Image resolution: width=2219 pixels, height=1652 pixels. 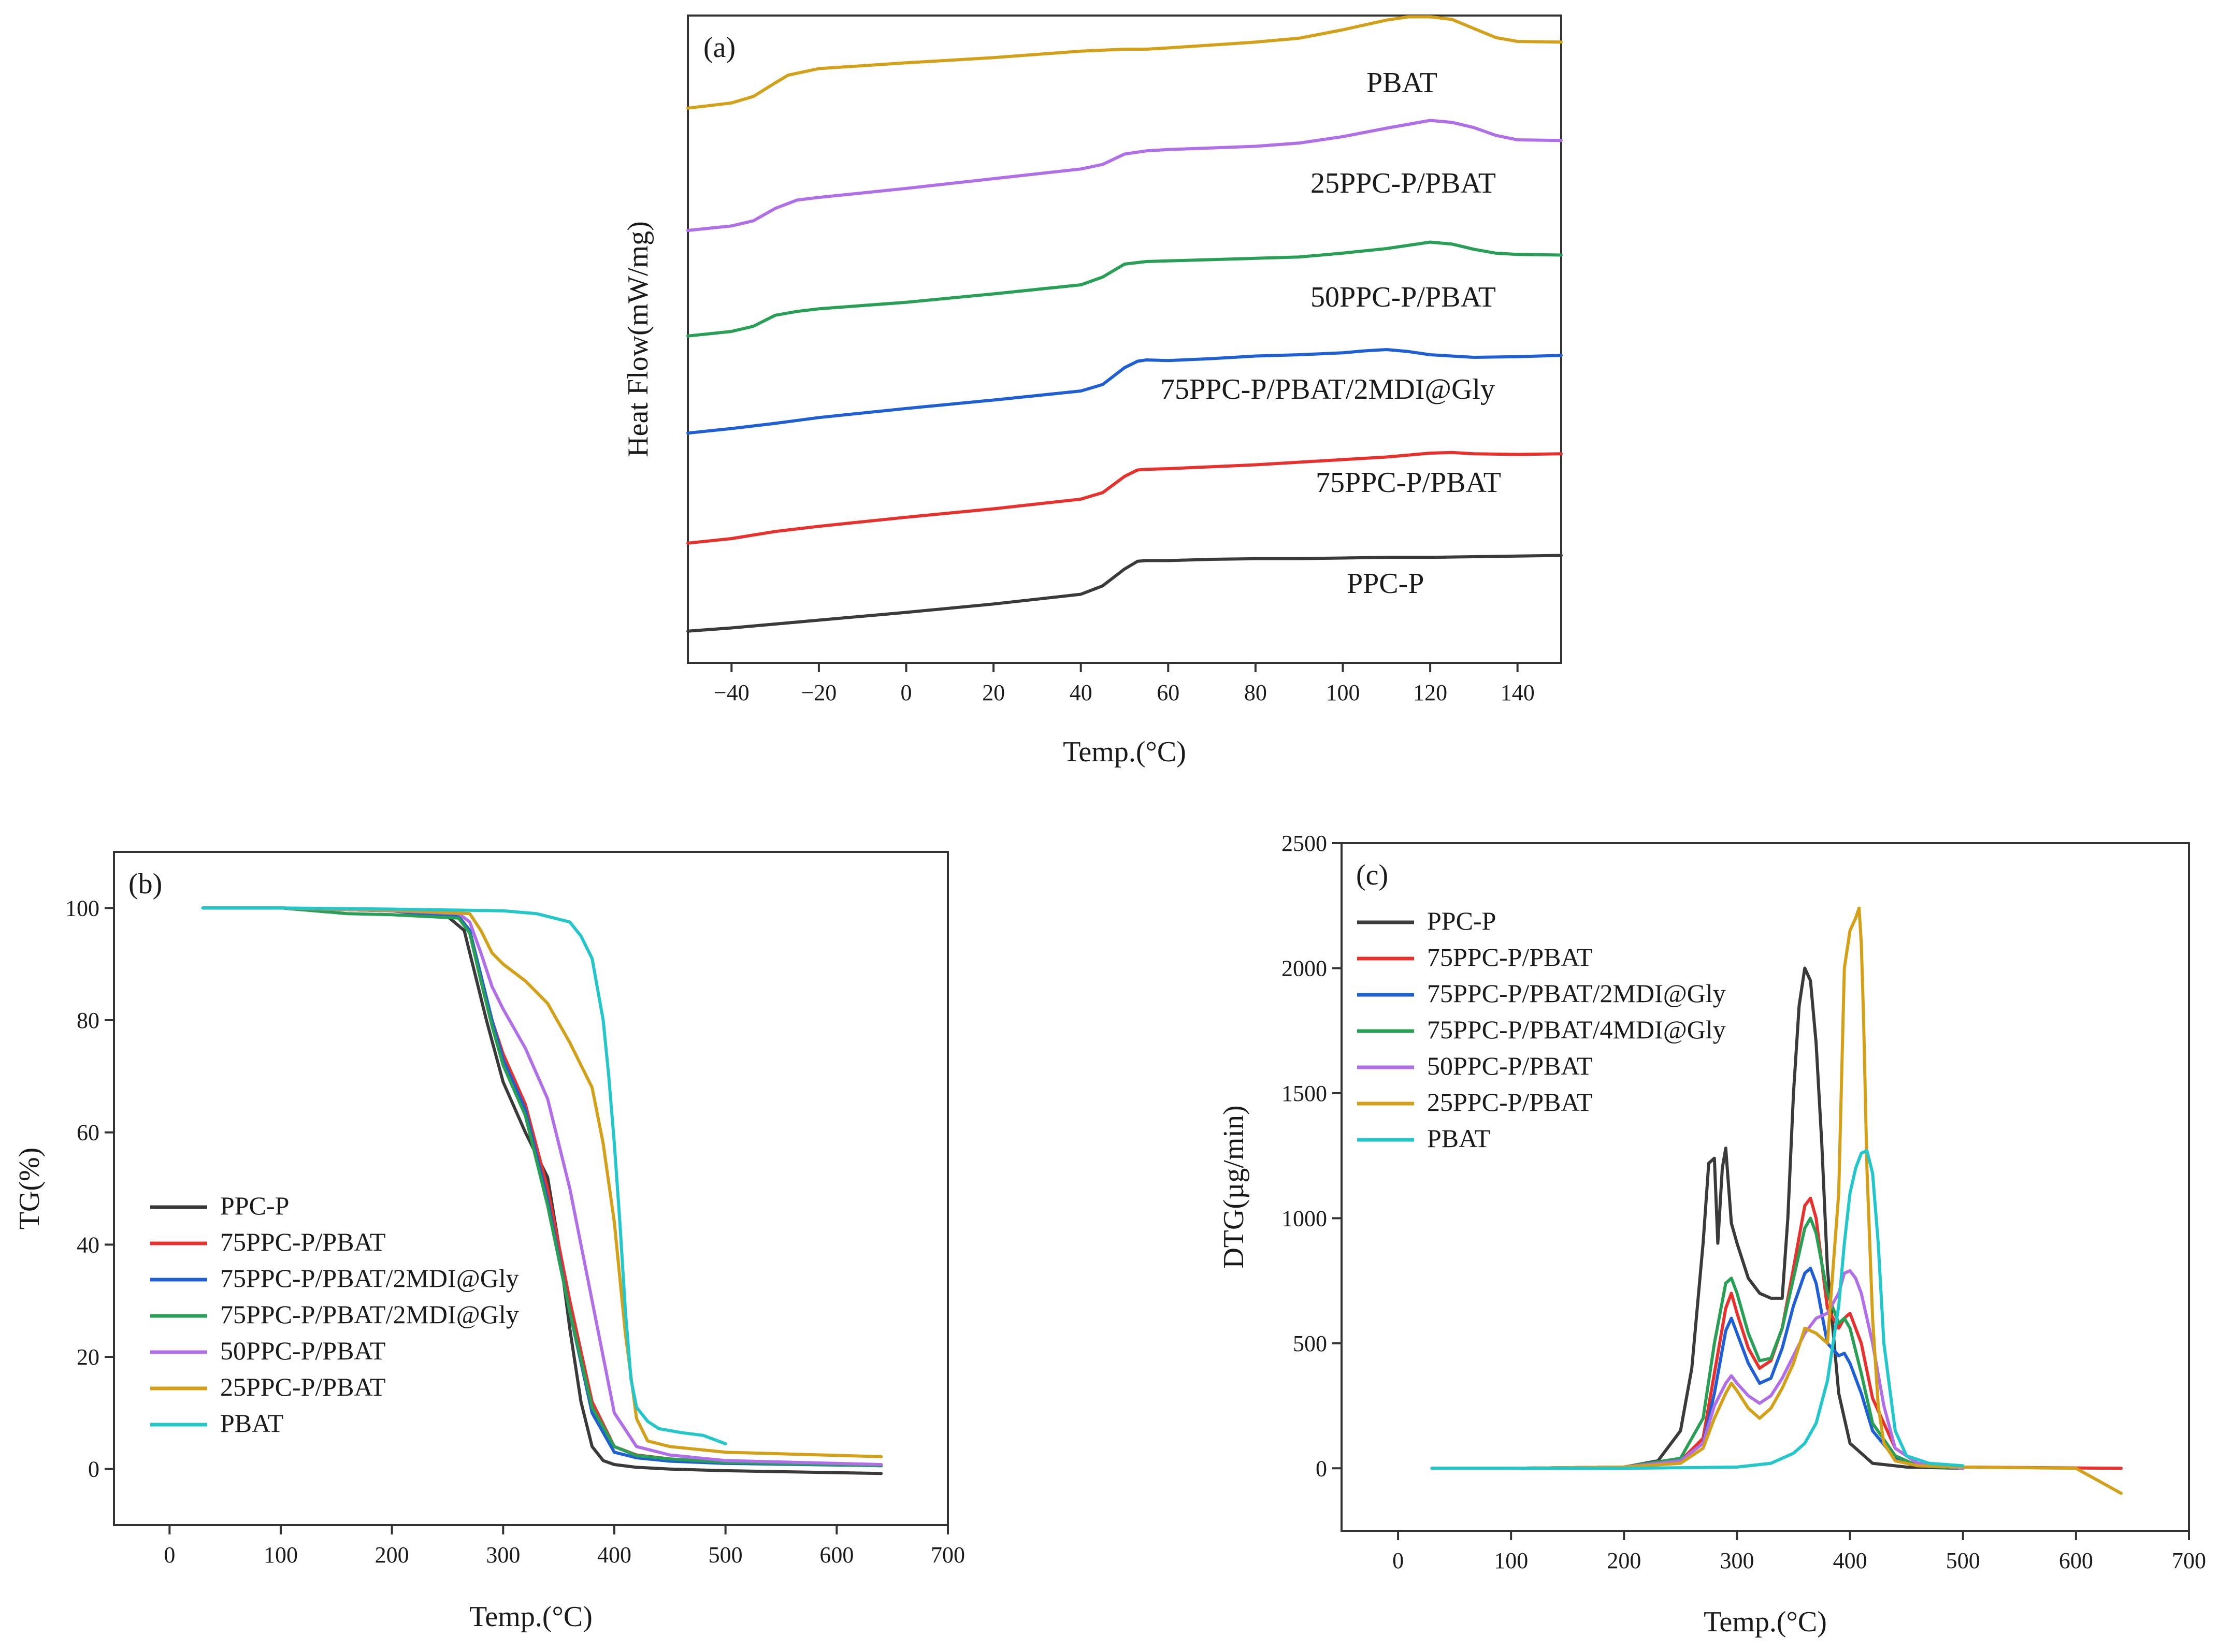 I want to click on x-tick-label: −20, so click(x=819, y=692).